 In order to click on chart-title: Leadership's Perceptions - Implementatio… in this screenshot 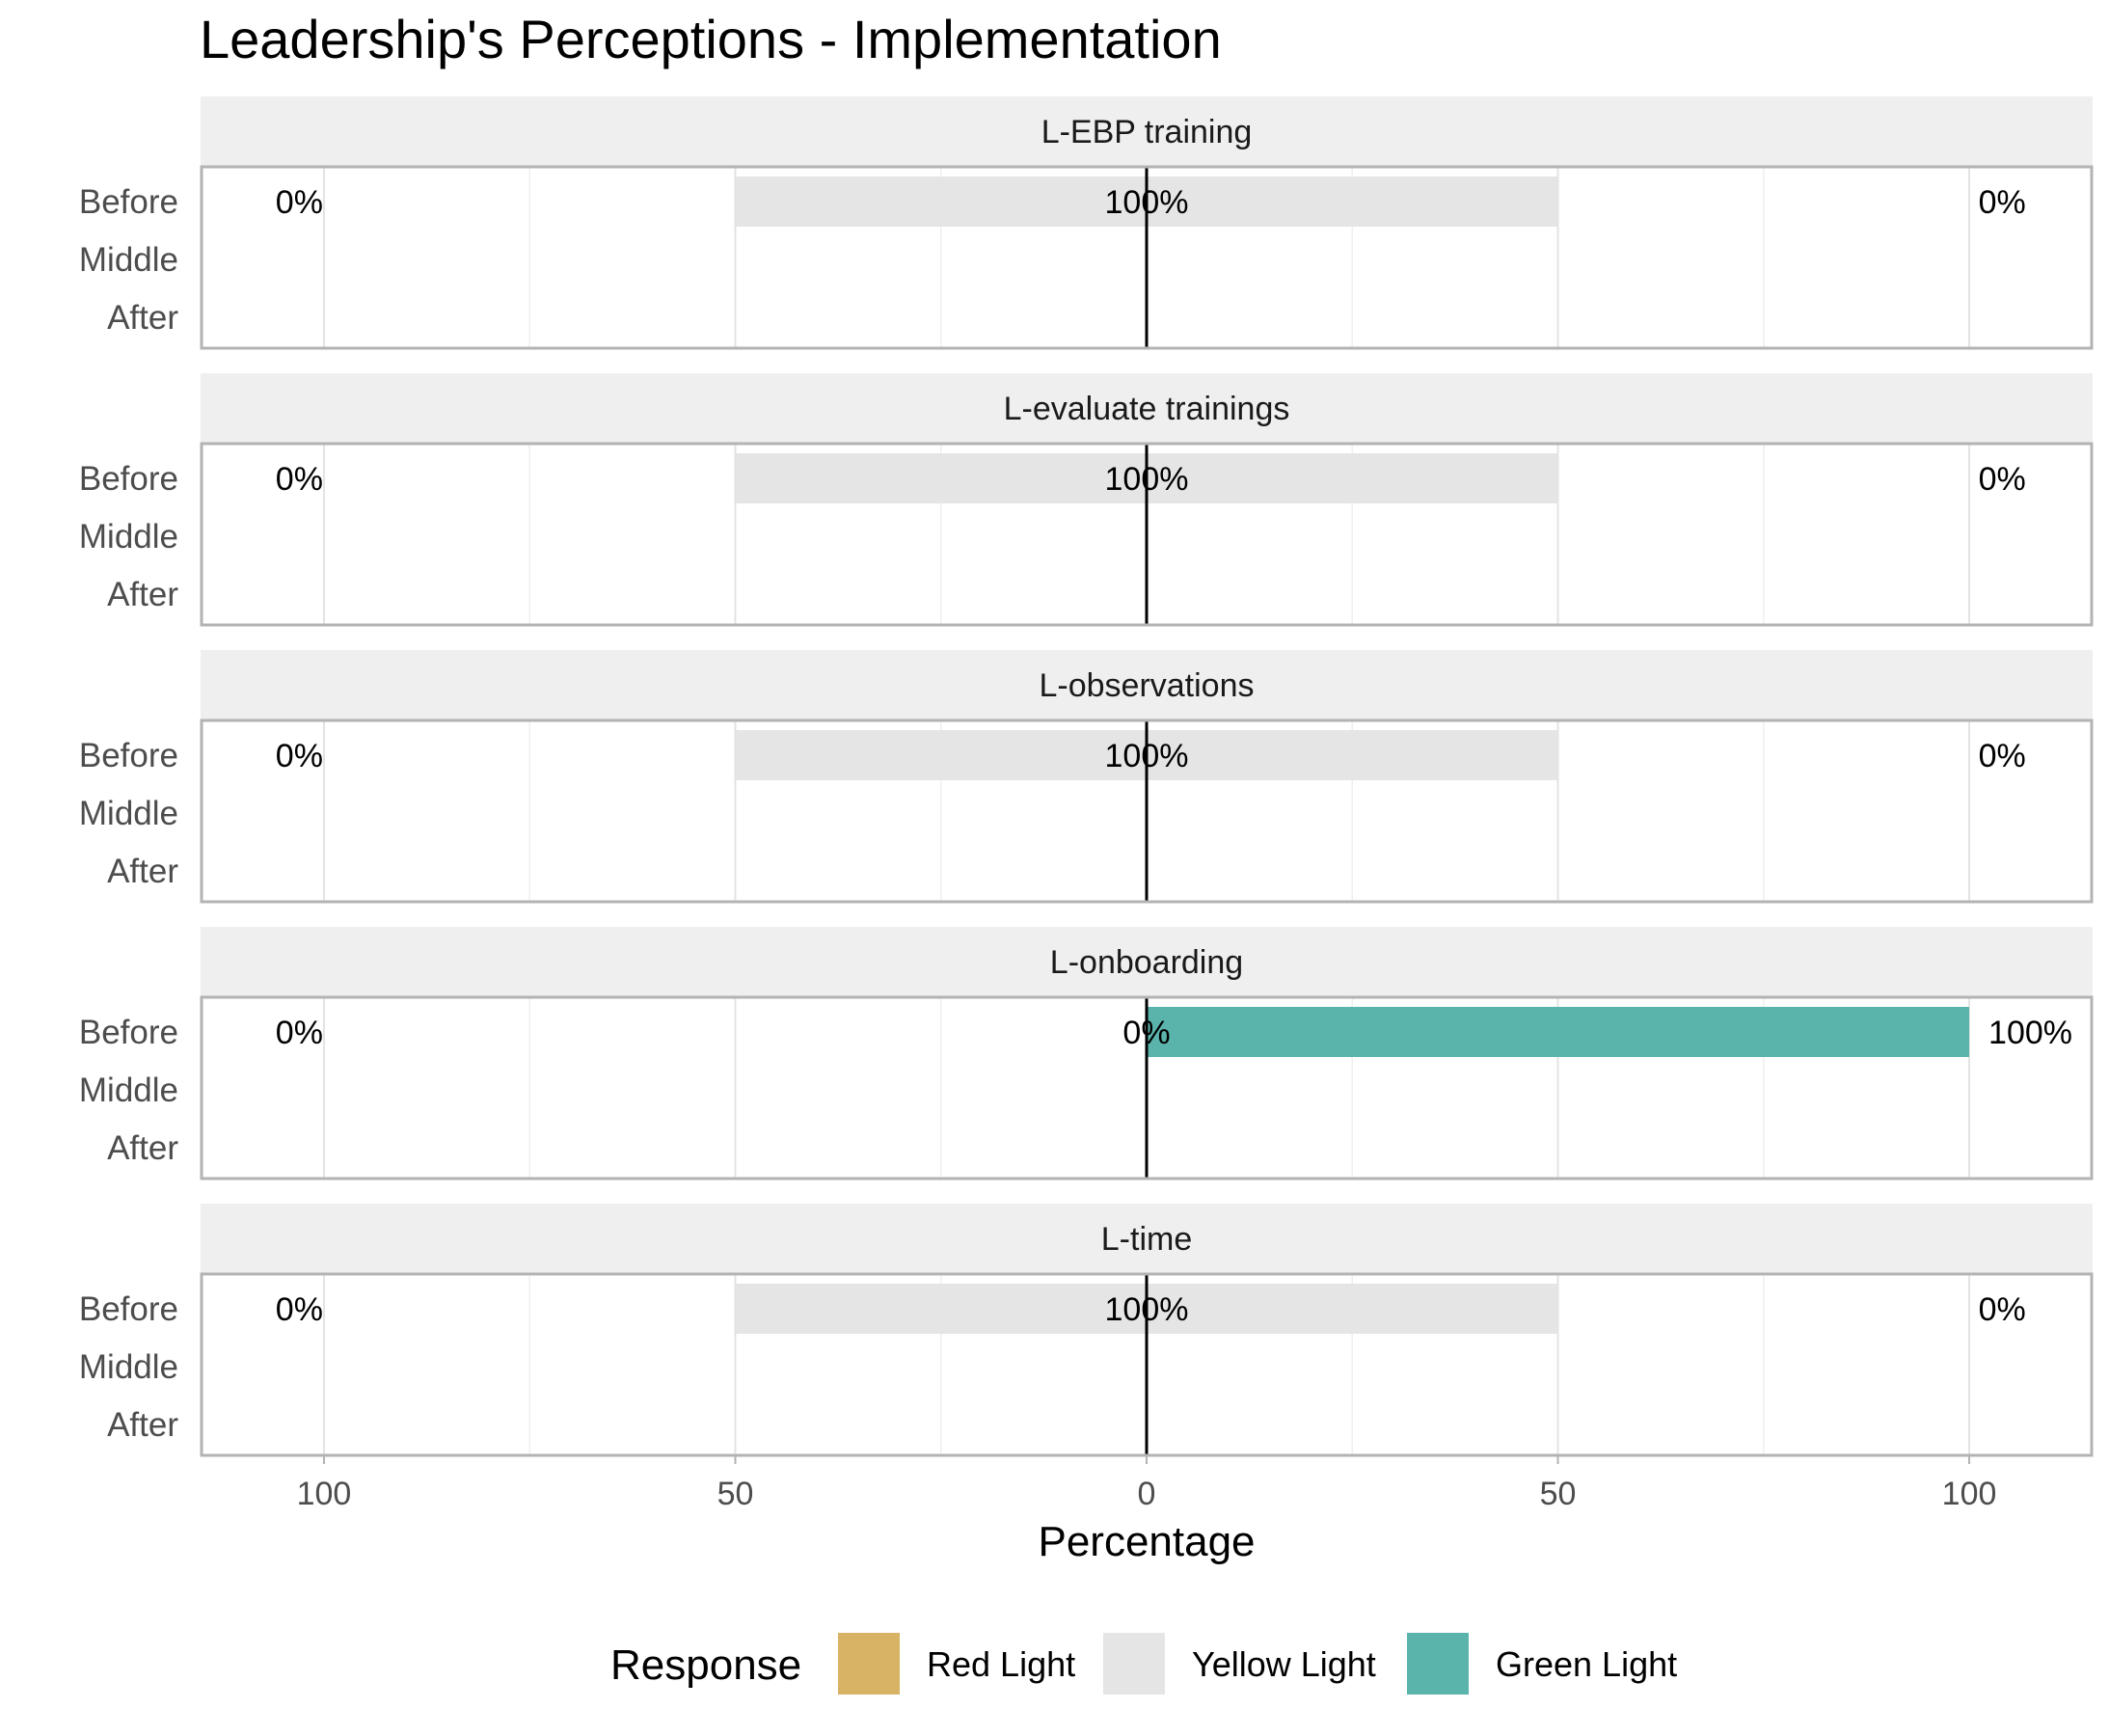, I will do `click(711, 39)`.